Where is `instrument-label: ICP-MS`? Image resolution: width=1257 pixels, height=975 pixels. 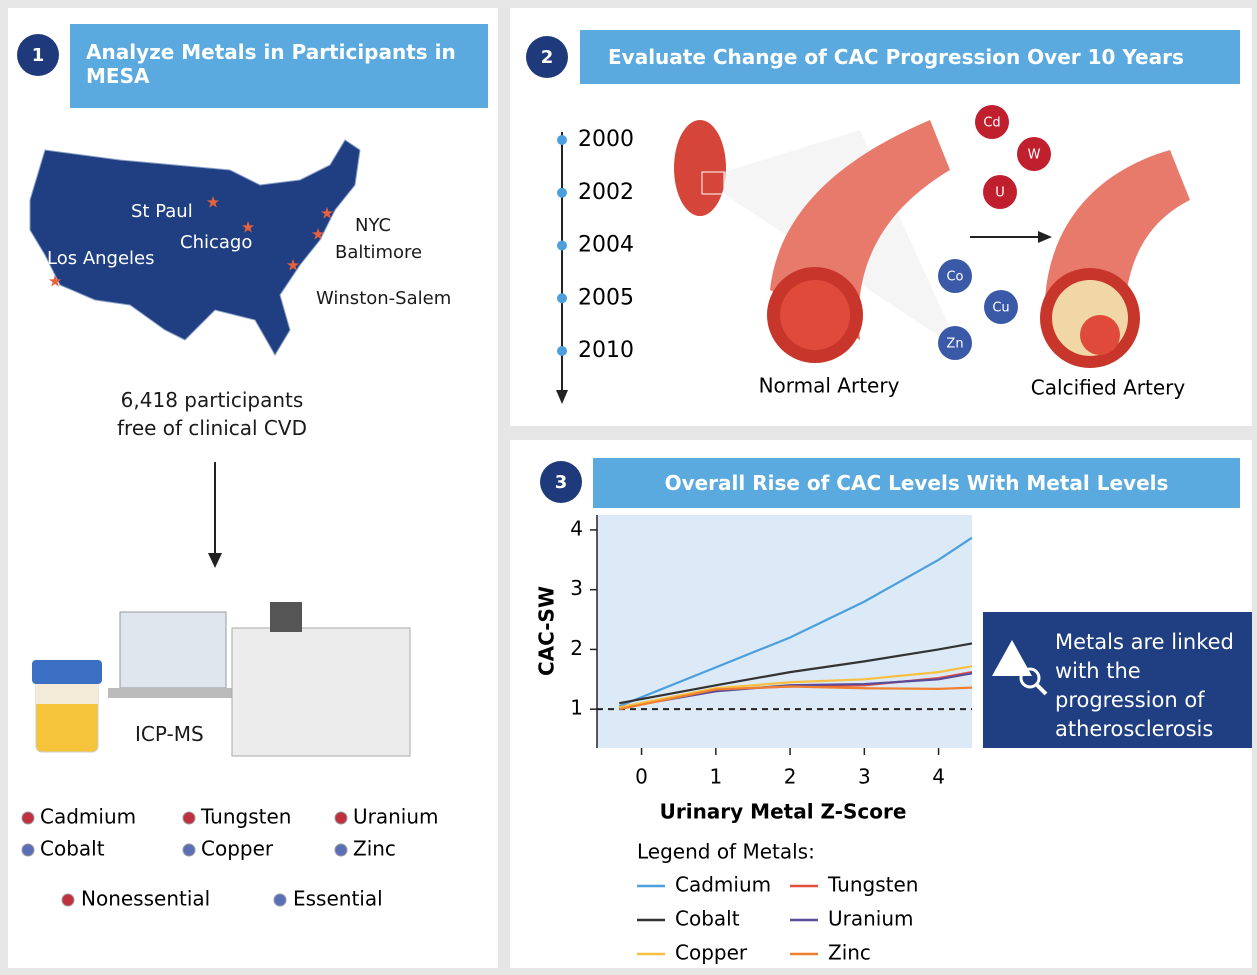 instrument-label: ICP-MS is located at coordinates (169, 734).